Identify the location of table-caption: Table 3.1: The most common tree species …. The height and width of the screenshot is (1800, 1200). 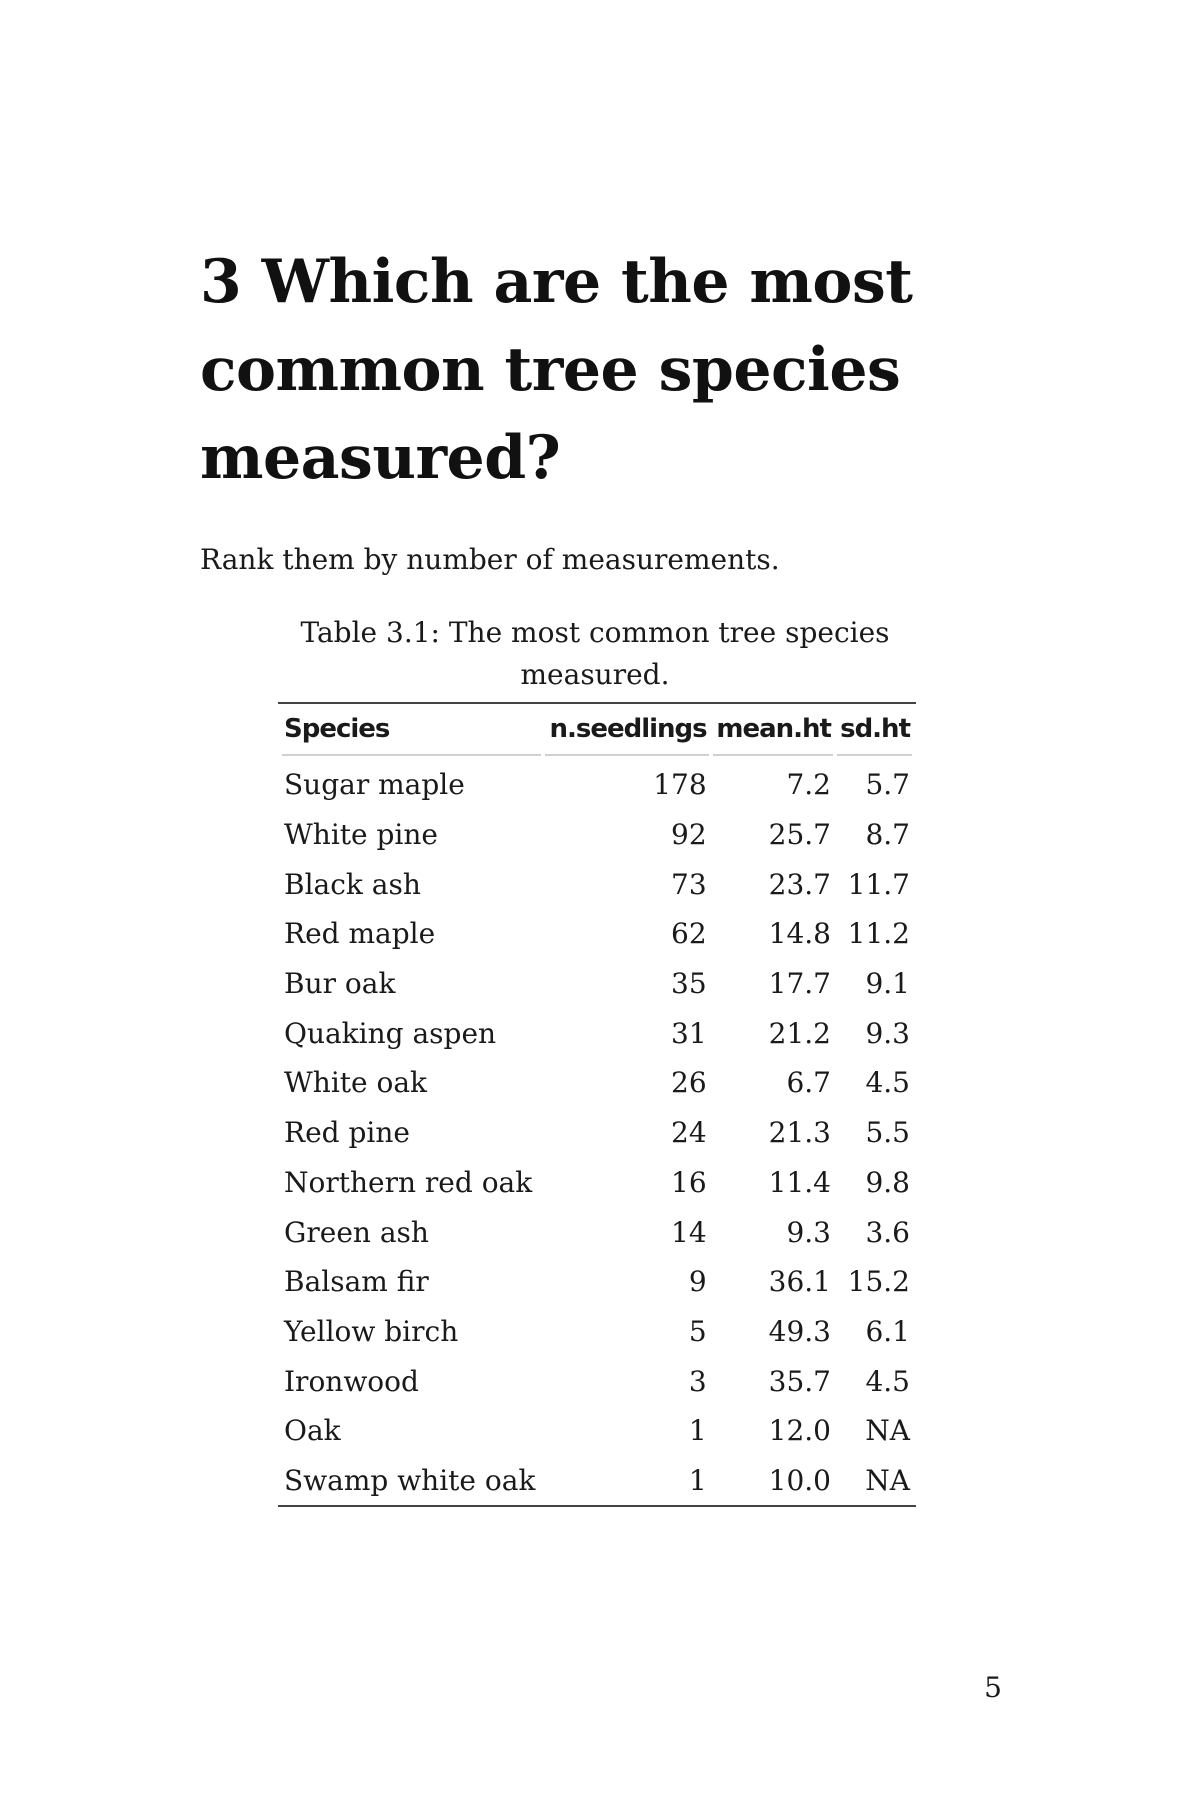
(595, 653).